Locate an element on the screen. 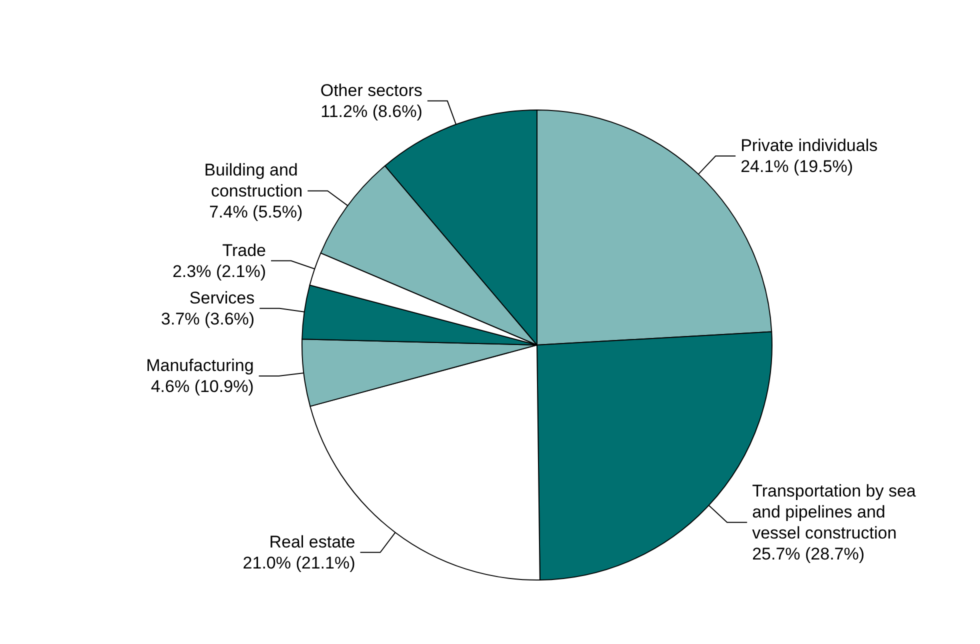 This screenshot has width=980, height=644. slice-label: Manufacturing is located at coordinates (200, 365).